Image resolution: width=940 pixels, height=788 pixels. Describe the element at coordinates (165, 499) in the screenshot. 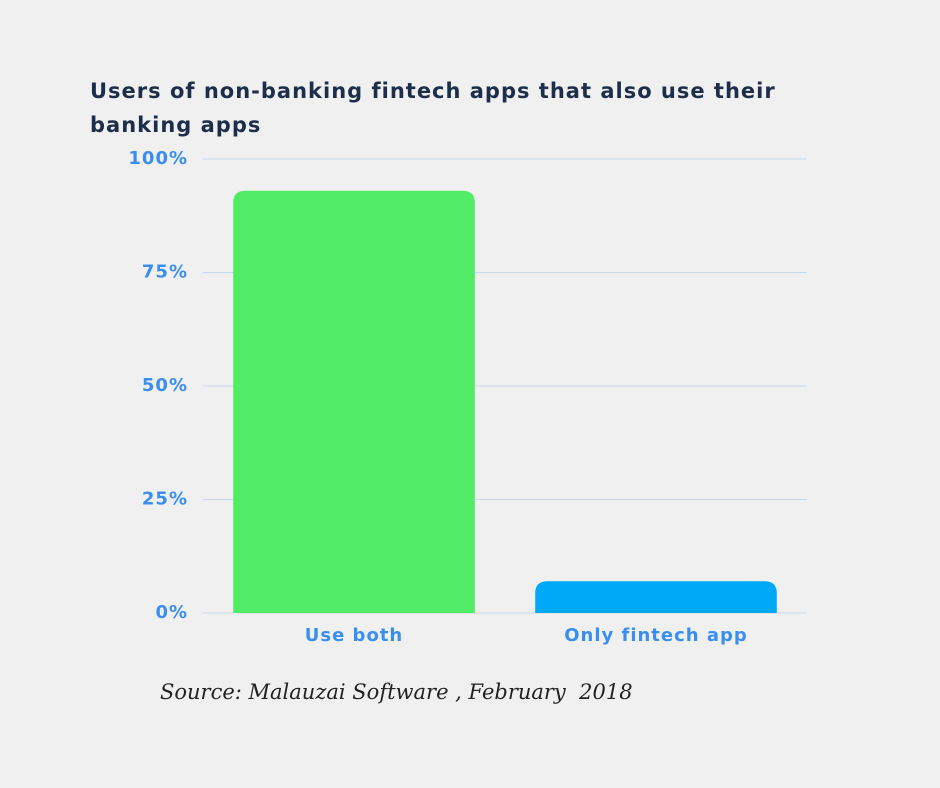

I see `y-tick-label: 25%` at that location.